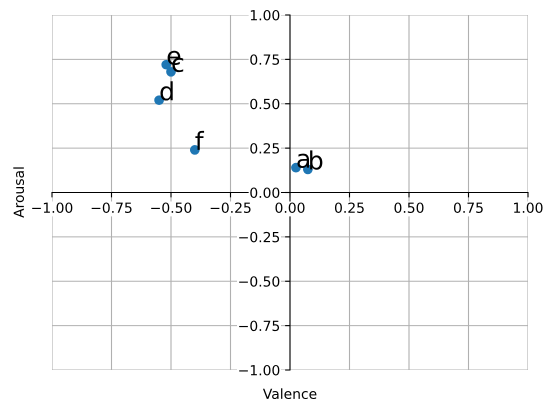 This screenshot has width=551, height=403. I want to click on y-tick-label: 0.00, so click(265, 192).